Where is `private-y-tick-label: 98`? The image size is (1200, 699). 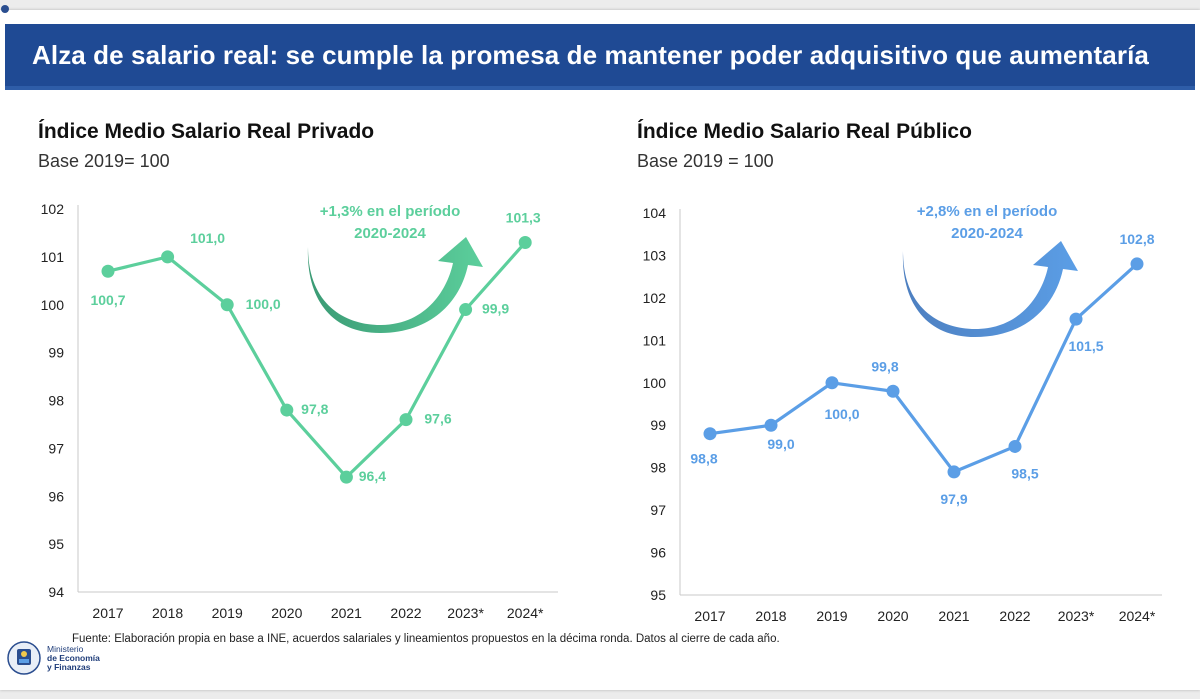 private-y-tick-label: 98 is located at coordinates (56, 401).